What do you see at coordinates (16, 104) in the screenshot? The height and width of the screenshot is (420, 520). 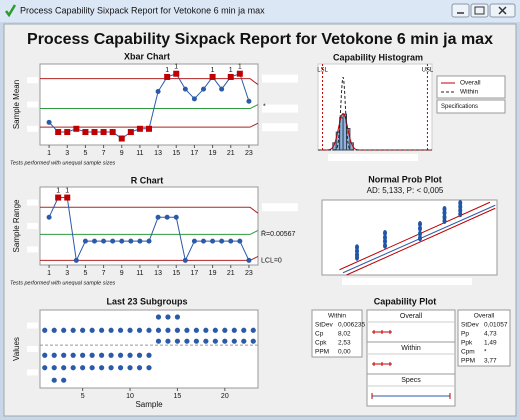 I see `y-axis-label: Sample Mean` at bounding box center [16, 104].